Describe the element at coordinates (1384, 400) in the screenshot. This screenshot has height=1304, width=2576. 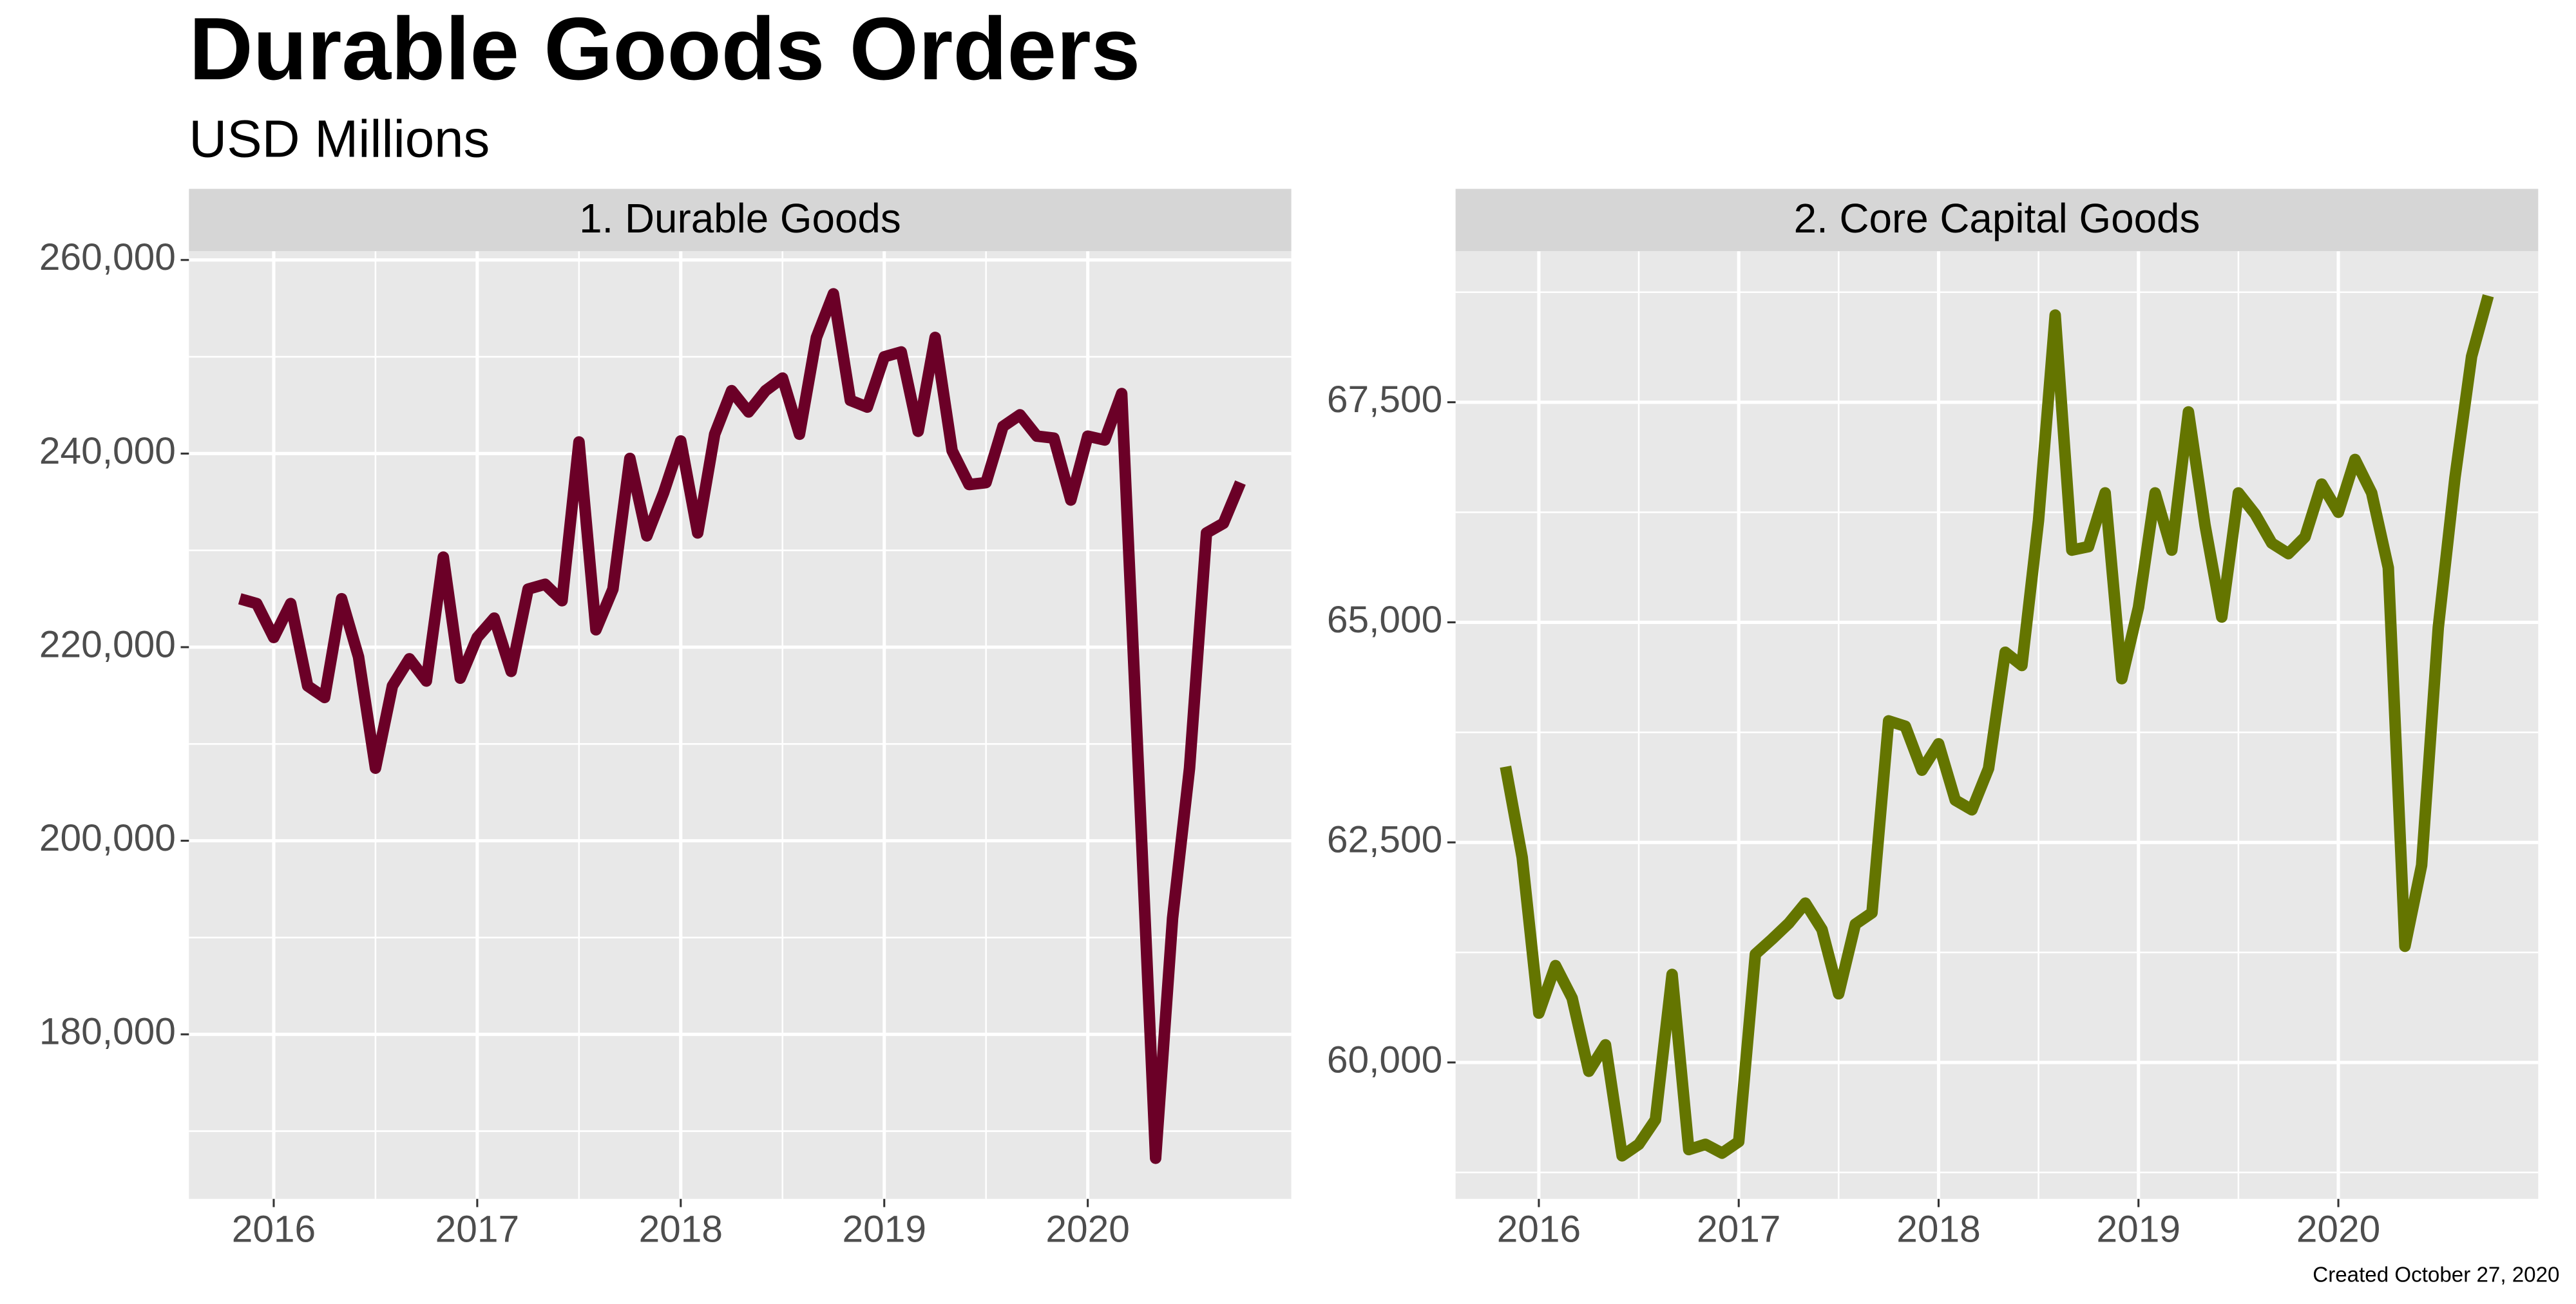
I see `y-tick-label: 67,500` at that location.